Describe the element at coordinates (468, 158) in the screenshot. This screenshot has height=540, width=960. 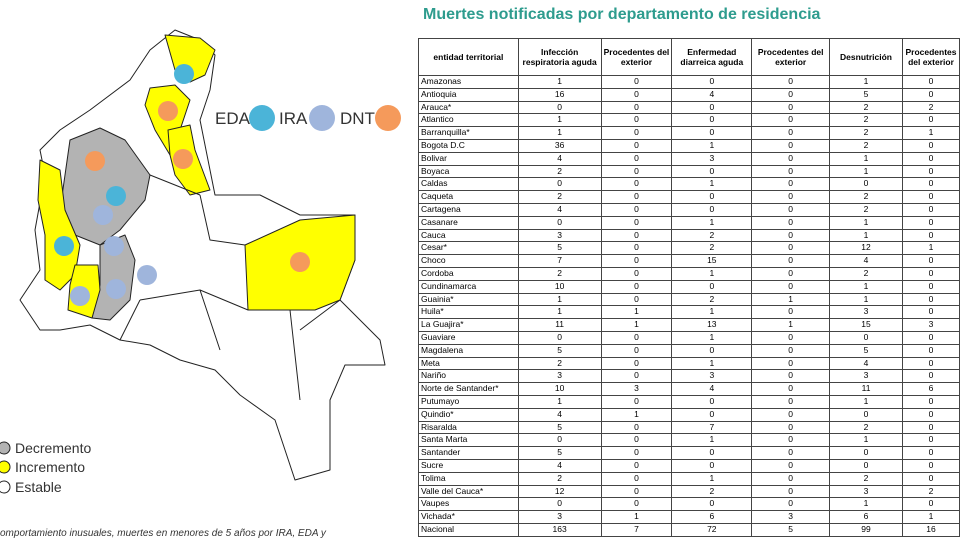
I see `entity-cell: Bolivar` at that location.